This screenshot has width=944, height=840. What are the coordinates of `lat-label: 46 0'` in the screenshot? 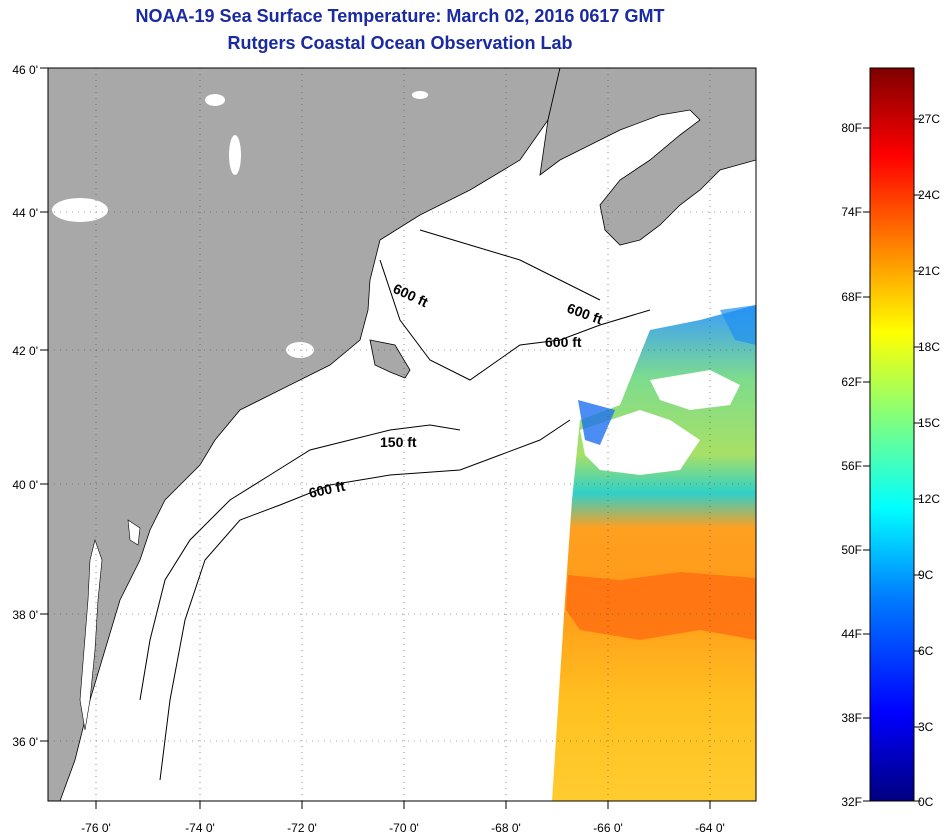 It's located at (25, 70).